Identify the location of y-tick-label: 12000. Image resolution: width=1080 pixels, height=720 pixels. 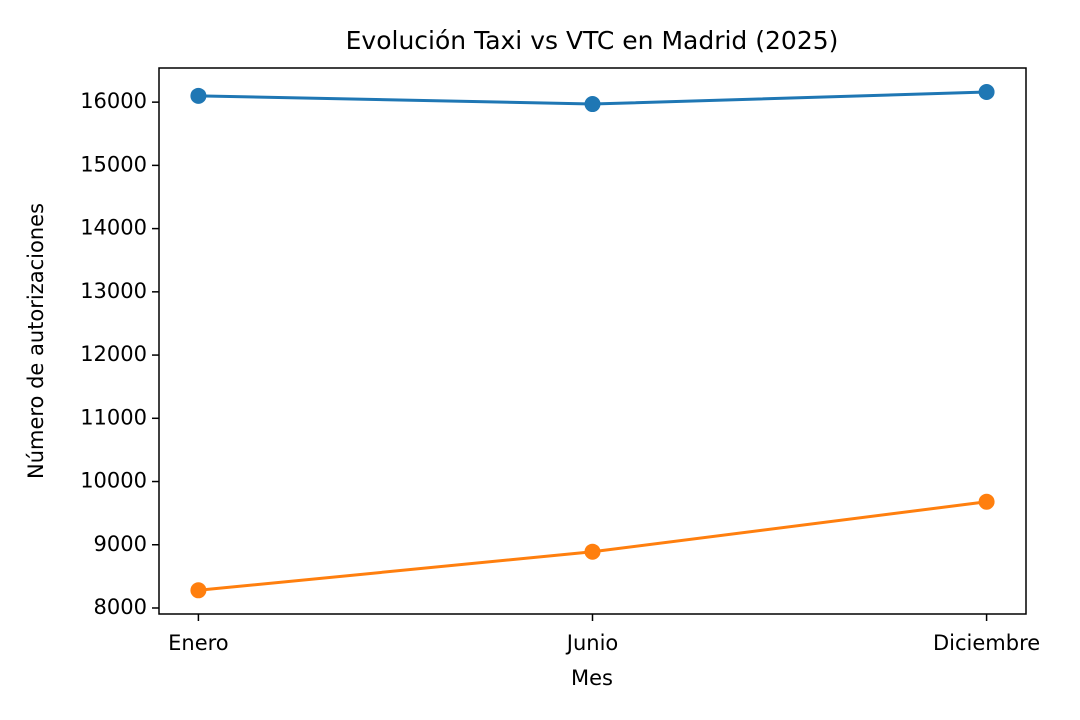
(113, 354).